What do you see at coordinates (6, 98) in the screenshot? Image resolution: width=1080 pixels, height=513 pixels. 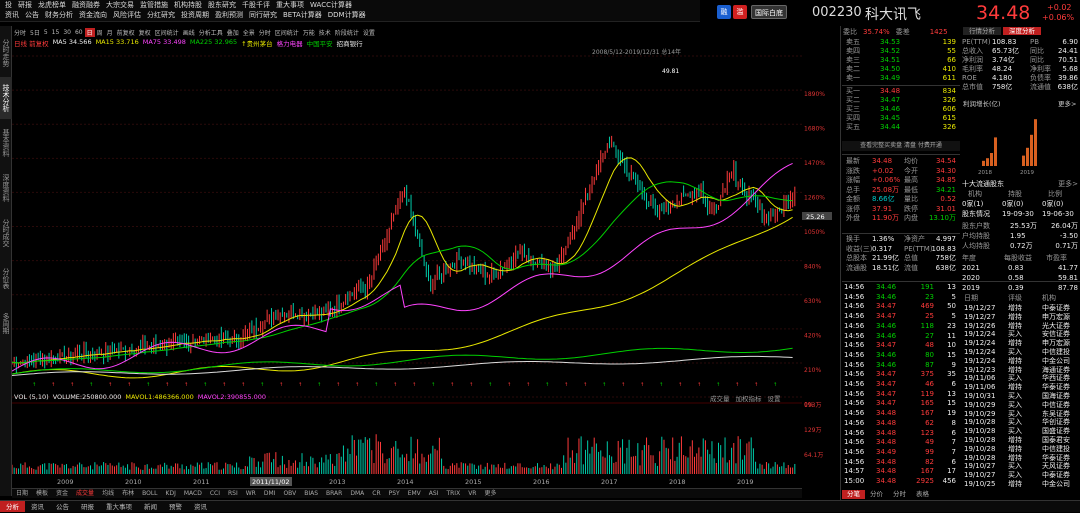 I see `left-tab: 技术分析` at bounding box center [6, 98].